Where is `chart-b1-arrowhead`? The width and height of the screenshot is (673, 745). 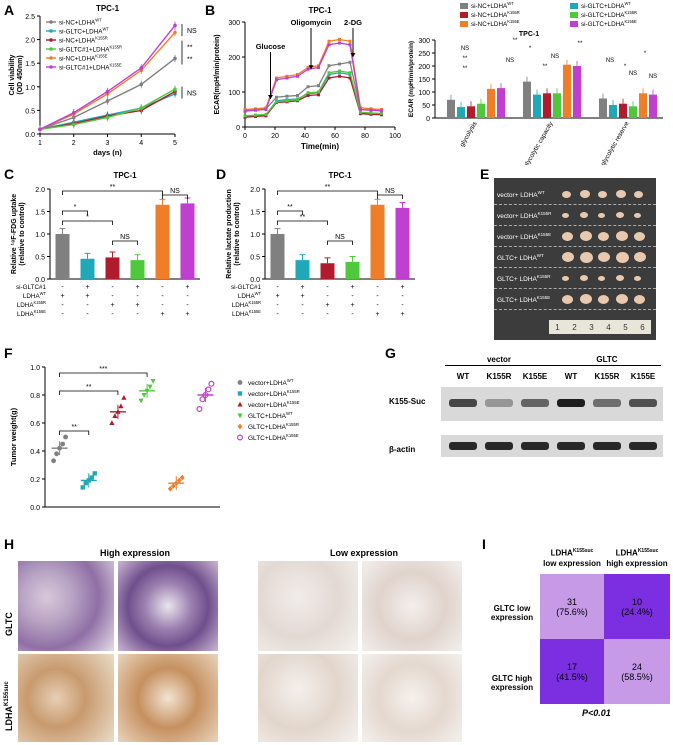
chart-b1-arrowhead is located at coordinates (353, 55).